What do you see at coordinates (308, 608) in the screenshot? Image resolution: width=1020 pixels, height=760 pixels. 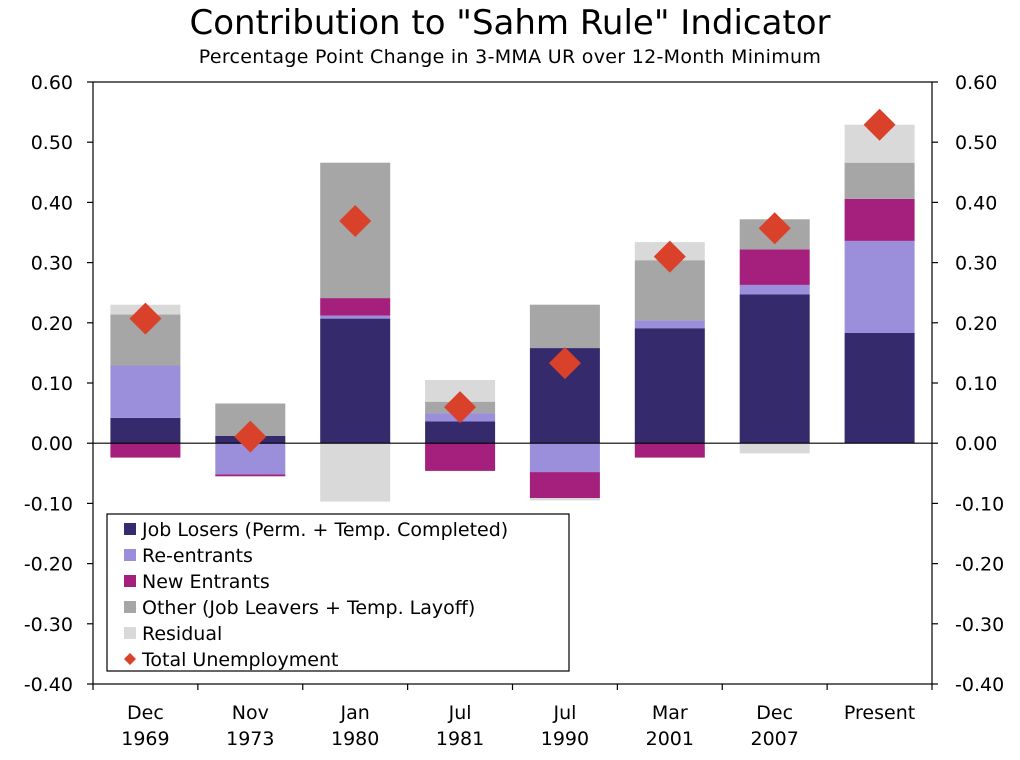 I see `legend-label: Other (Job Leavers + Temp. Layoff)` at bounding box center [308, 608].